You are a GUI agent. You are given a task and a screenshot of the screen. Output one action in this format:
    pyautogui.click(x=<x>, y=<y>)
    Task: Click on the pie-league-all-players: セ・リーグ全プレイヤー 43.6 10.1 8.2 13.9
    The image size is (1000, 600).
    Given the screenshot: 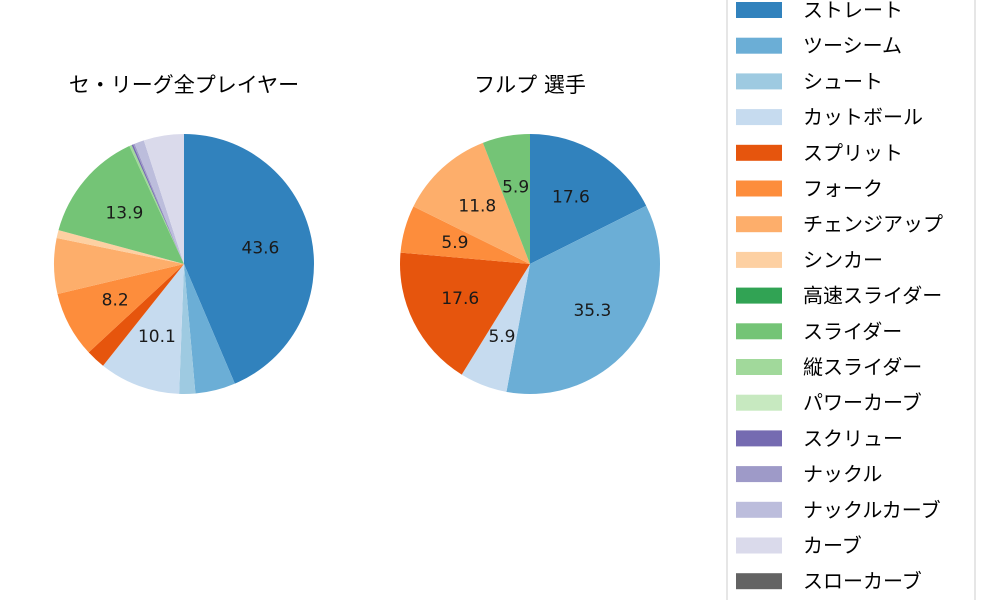 What is the action you would take?
    pyautogui.click(x=184, y=234)
    